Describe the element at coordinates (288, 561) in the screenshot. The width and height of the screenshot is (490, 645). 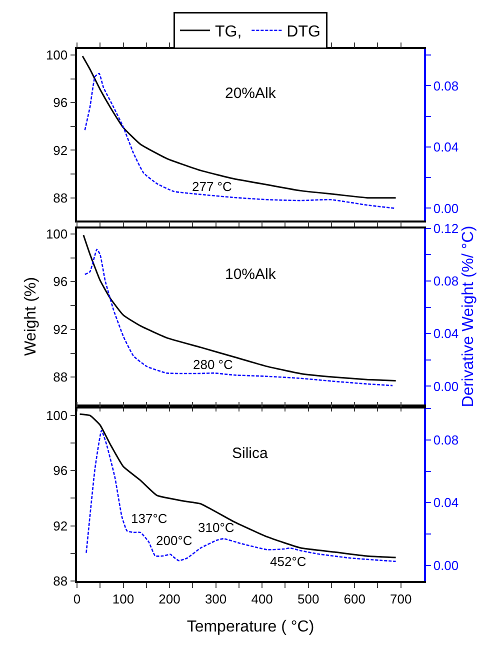
I see `annotation: 452°C` at that location.